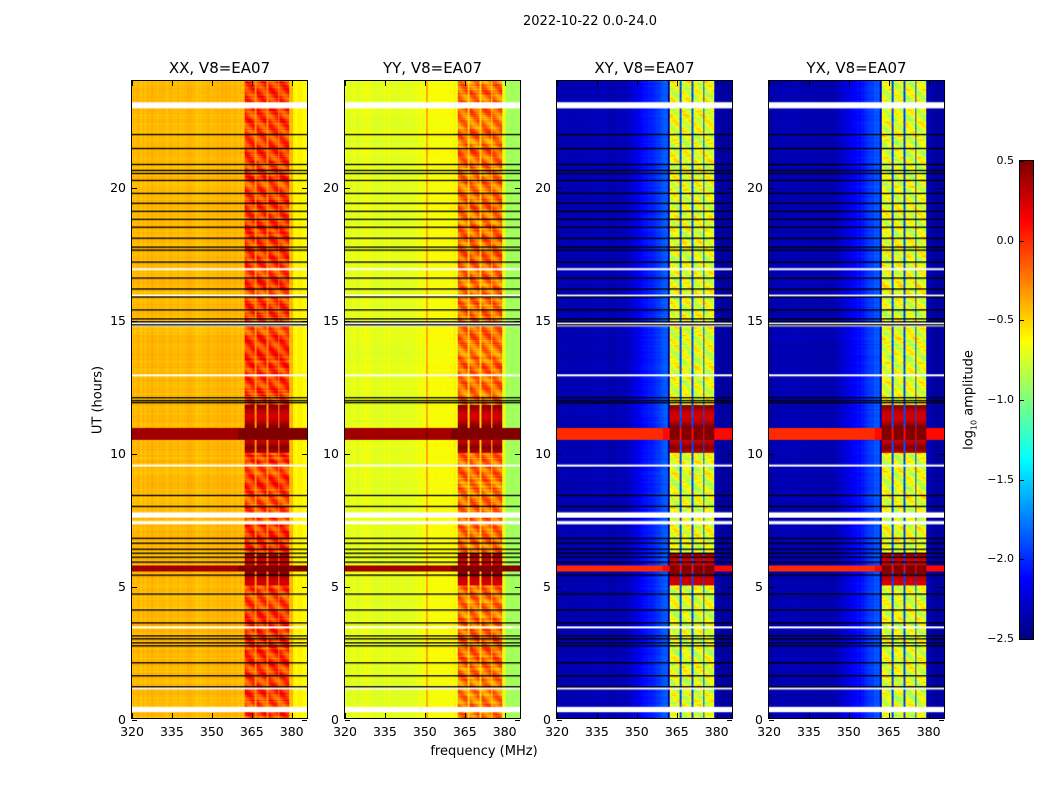  Describe the element at coordinates (644, 68) in the screenshot. I see `panel-title: XY, V8=EA07` at that location.